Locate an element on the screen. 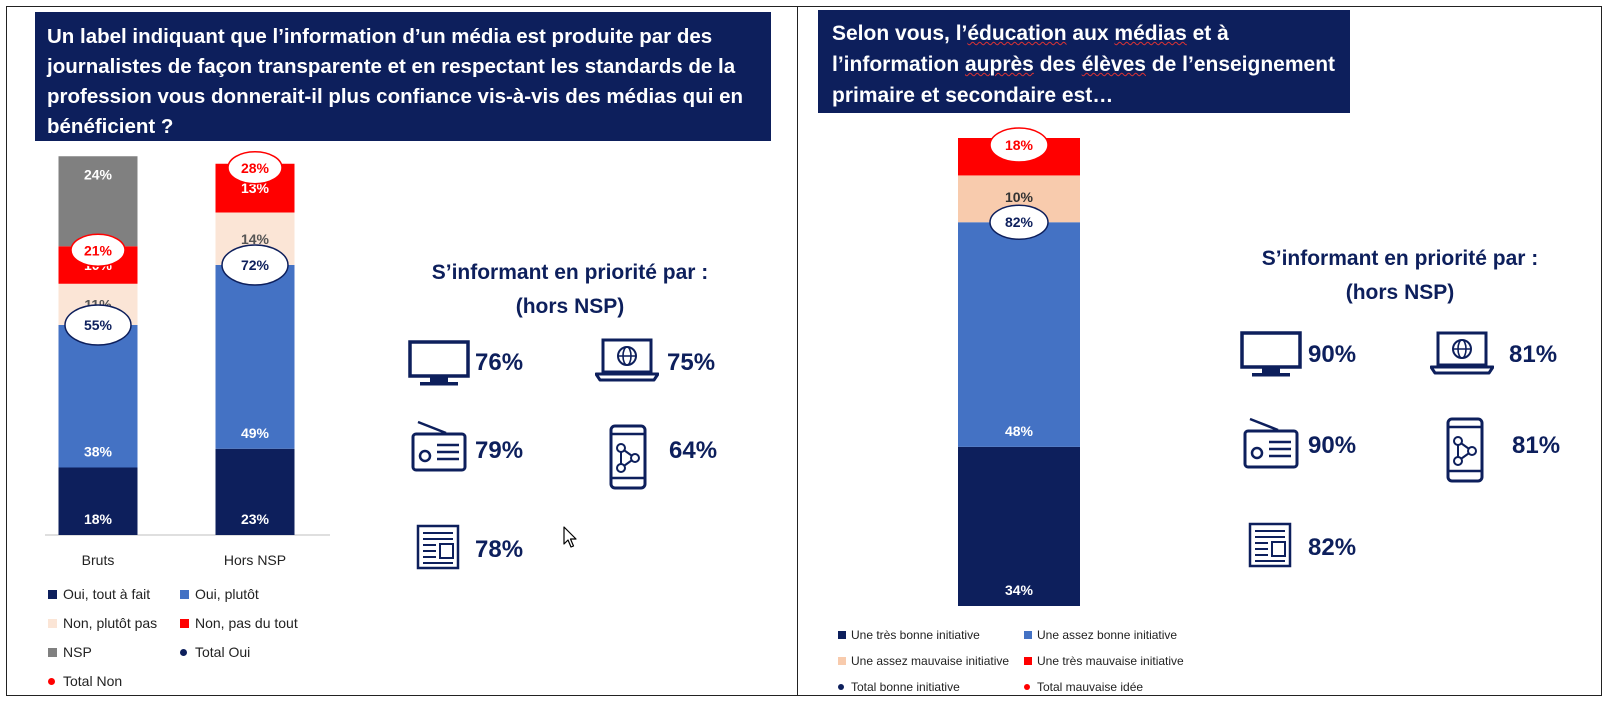 The height and width of the screenshot is (703, 1610). mouse-cursor-icon is located at coordinates (570, 537).